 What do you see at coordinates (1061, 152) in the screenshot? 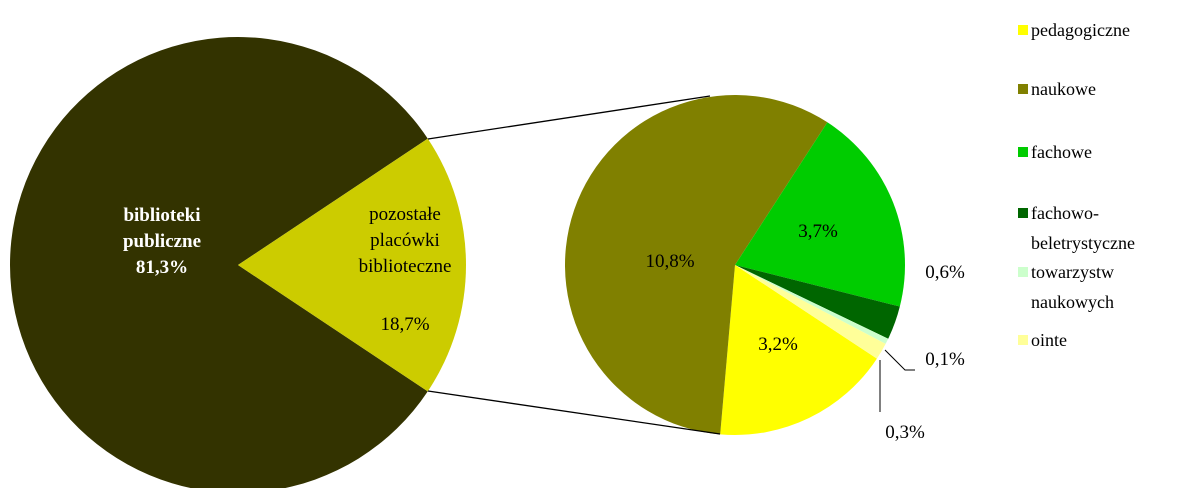
I see `legend-label: fachowe` at bounding box center [1061, 152].